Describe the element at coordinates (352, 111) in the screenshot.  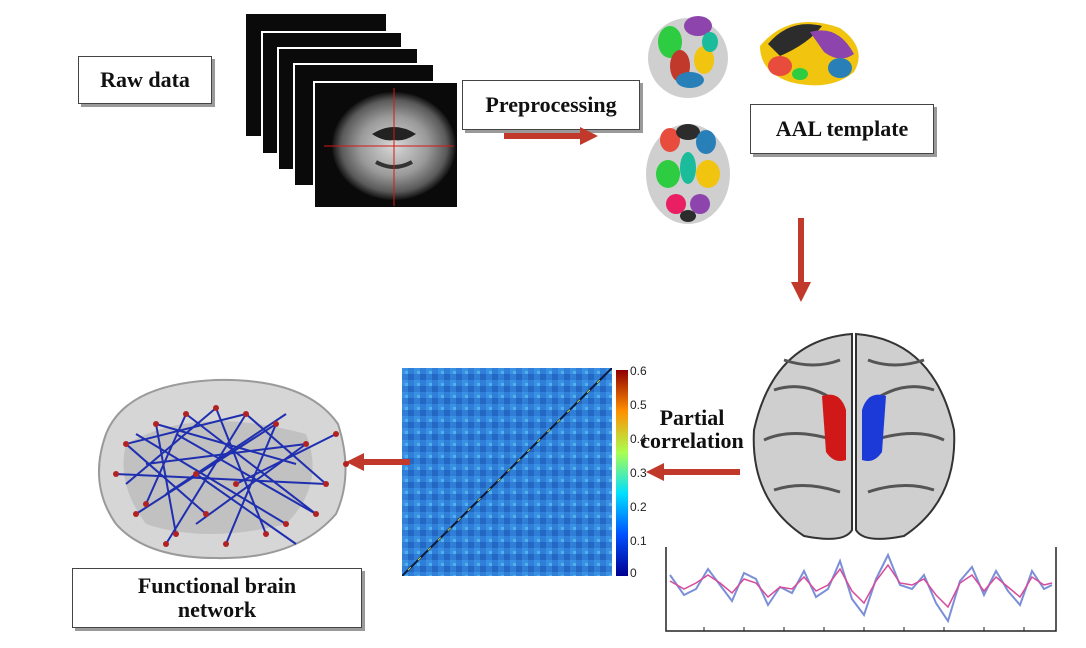
I see `mri-slice-stack` at that location.